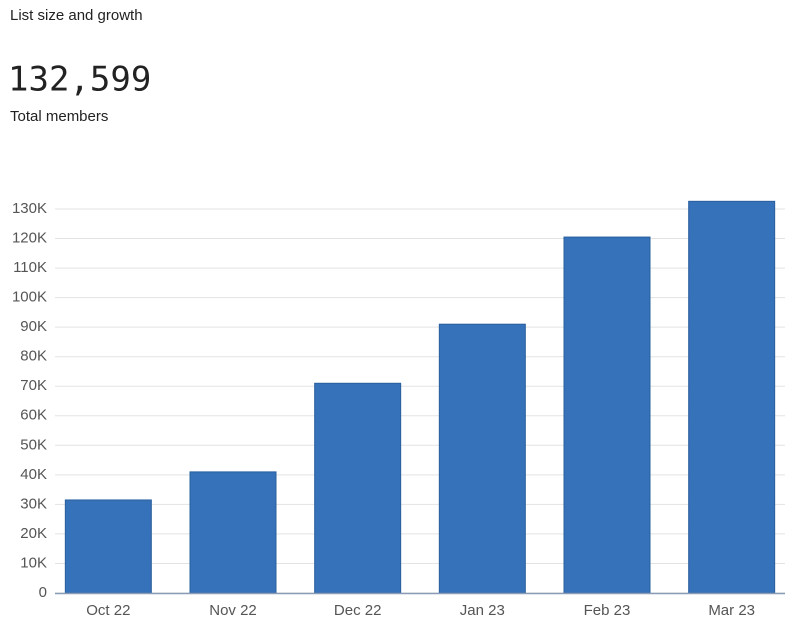 The height and width of the screenshot is (624, 800). What do you see at coordinates (731, 610) in the screenshot?
I see `x-tick-label: Mar 23` at bounding box center [731, 610].